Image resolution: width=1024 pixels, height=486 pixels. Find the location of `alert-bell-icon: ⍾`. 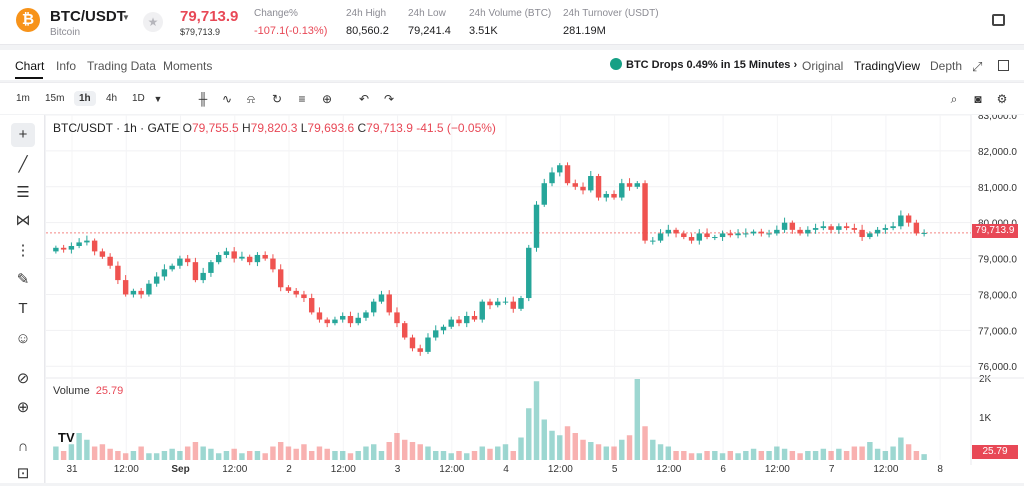

alert-bell-icon: ⍾ is located at coordinates (251, 99).